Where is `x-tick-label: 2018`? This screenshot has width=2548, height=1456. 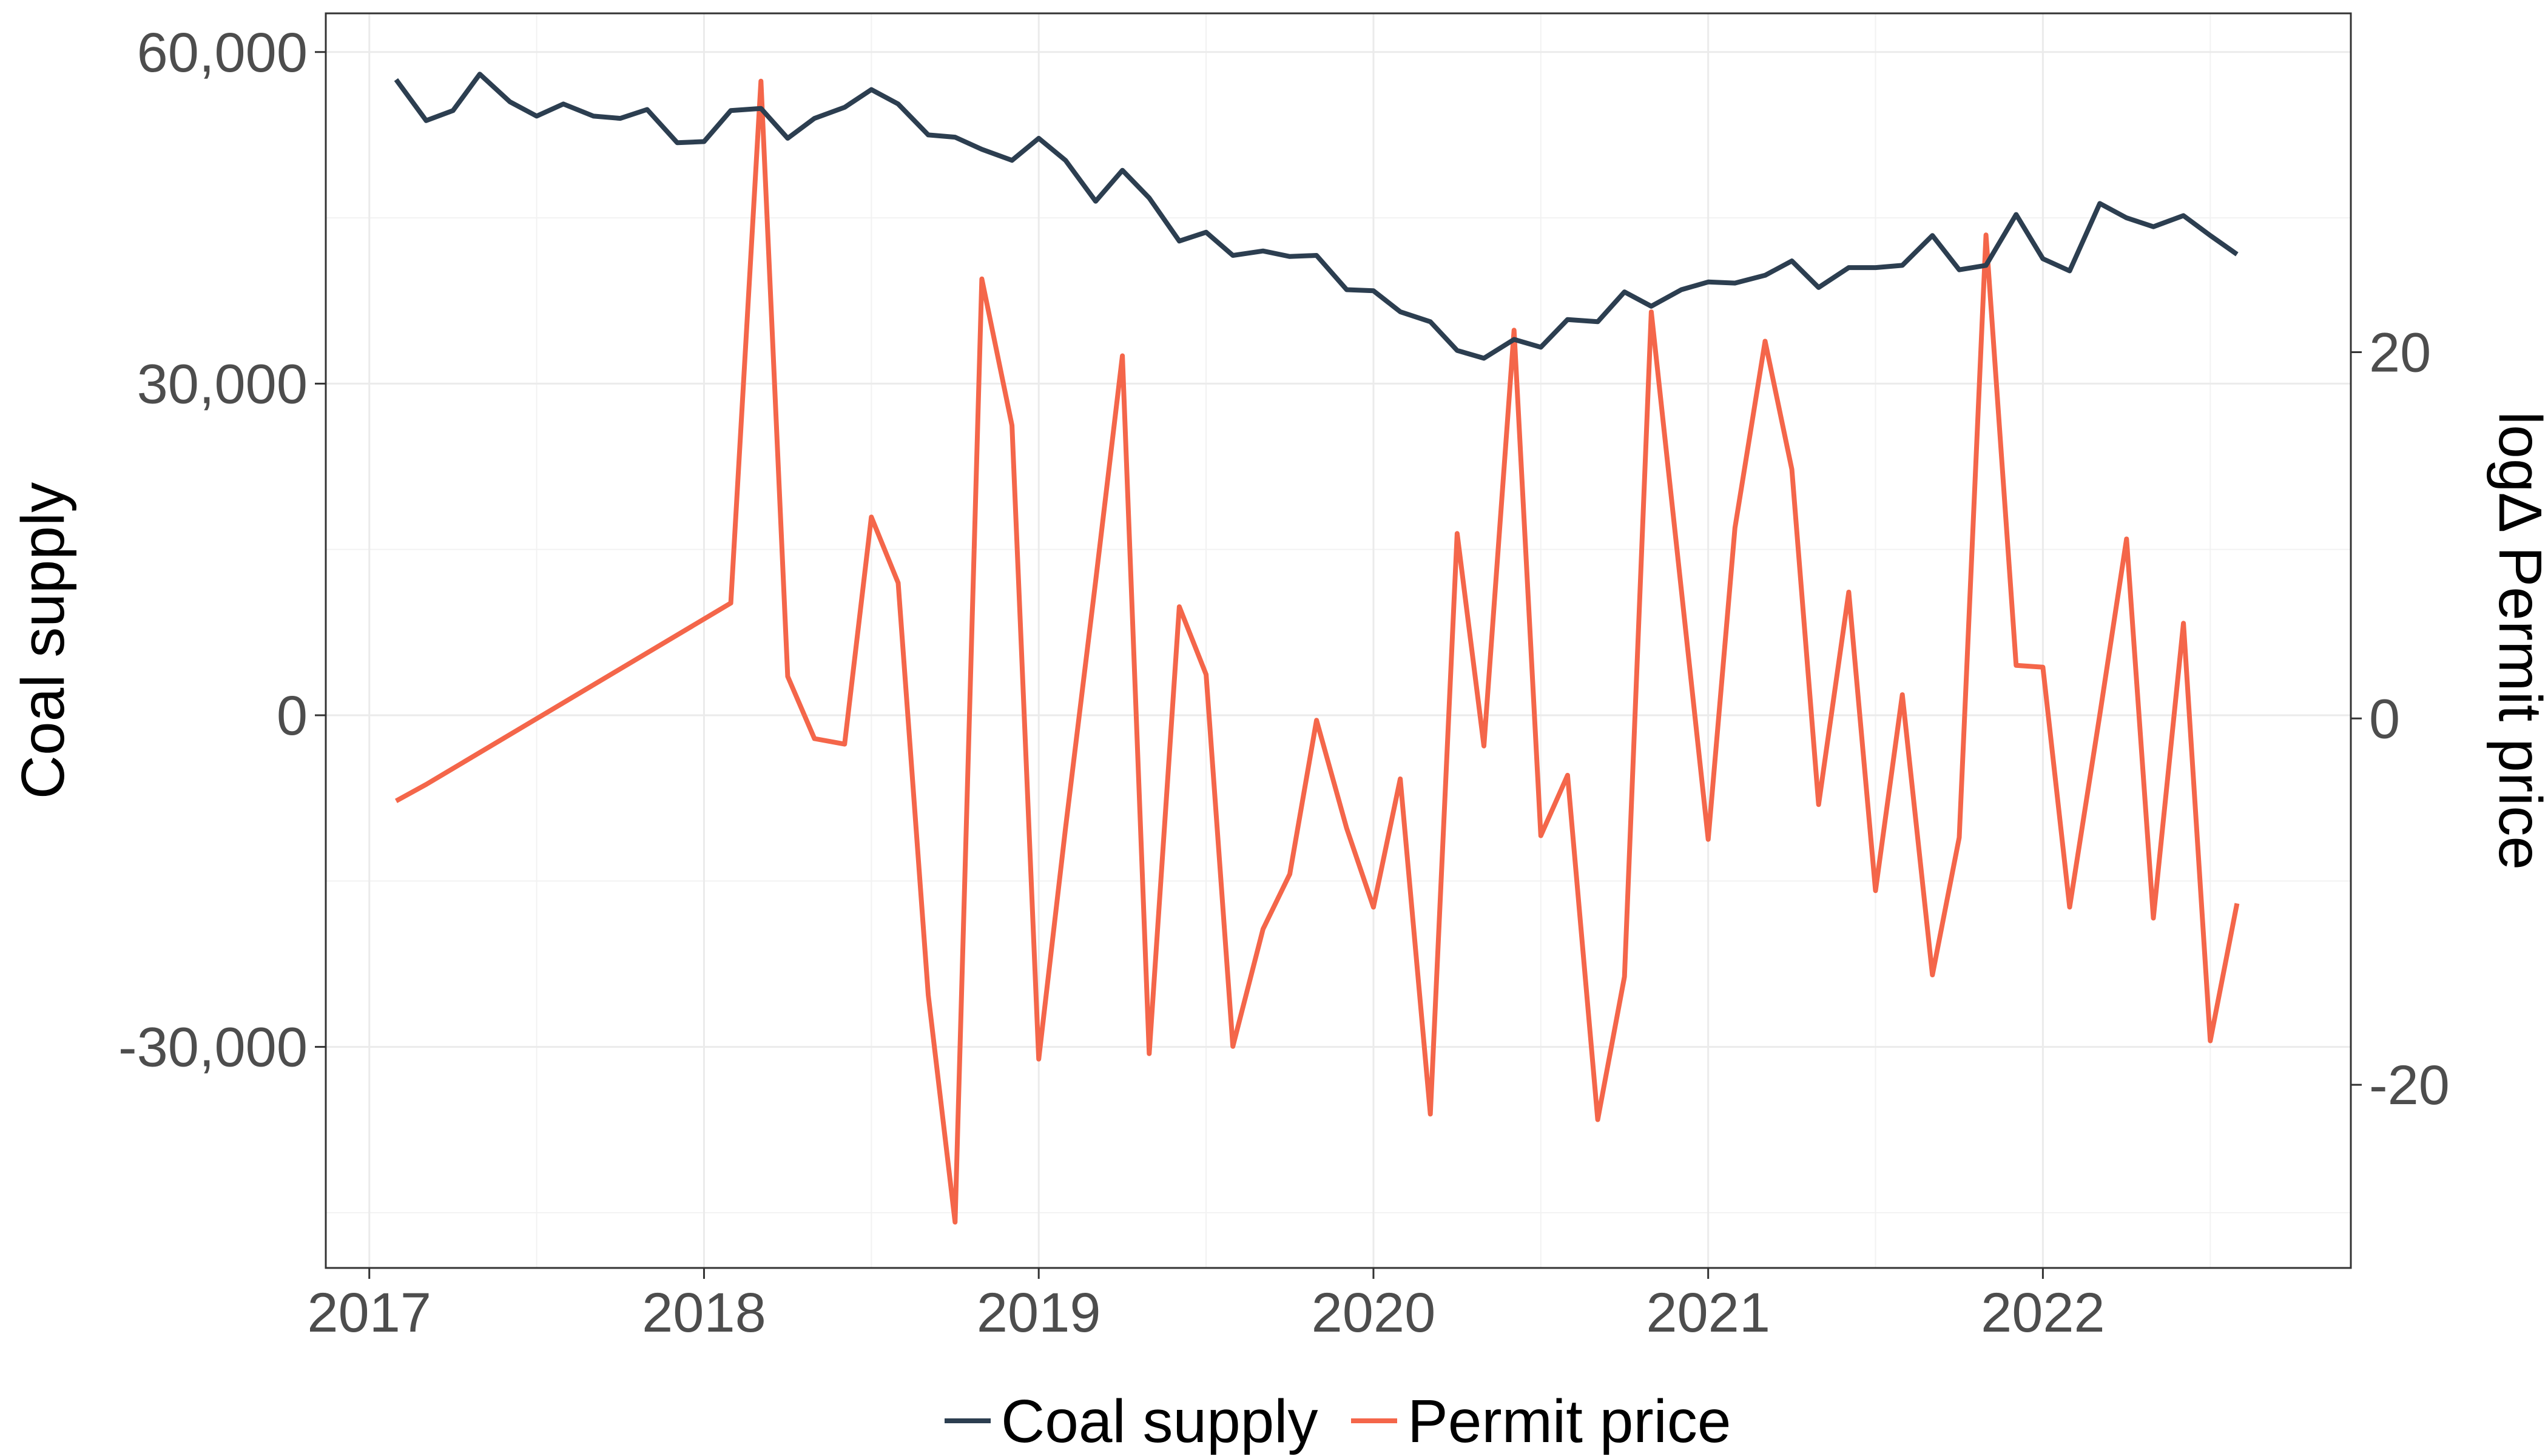
x-tick-label: 2018 is located at coordinates (704, 1313).